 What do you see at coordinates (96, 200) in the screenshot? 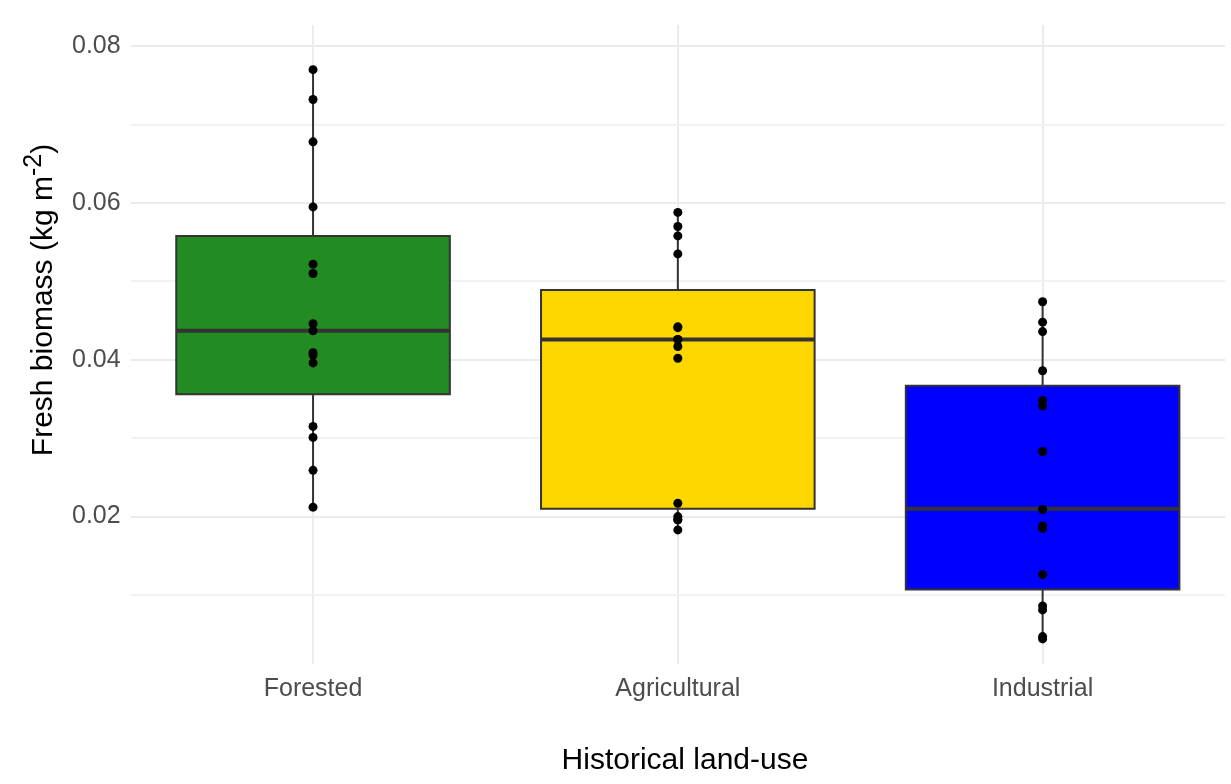
I see `y-tick-label: 0.06` at bounding box center [96, 200].